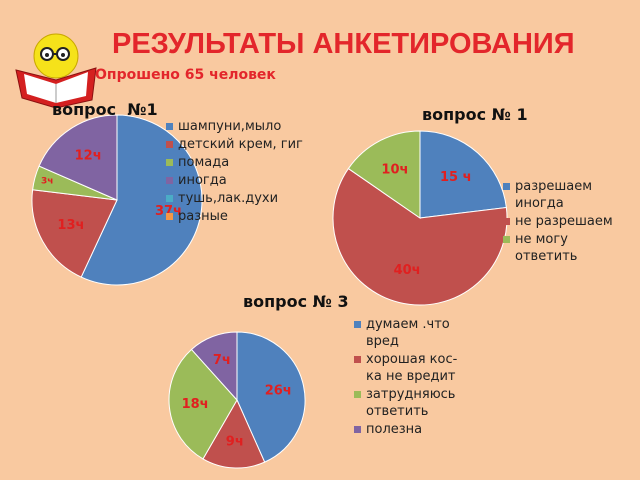 The height and width of the screenshot is (480, 640). I want to click on legend-label: не разрешаем, so click(564, 221).